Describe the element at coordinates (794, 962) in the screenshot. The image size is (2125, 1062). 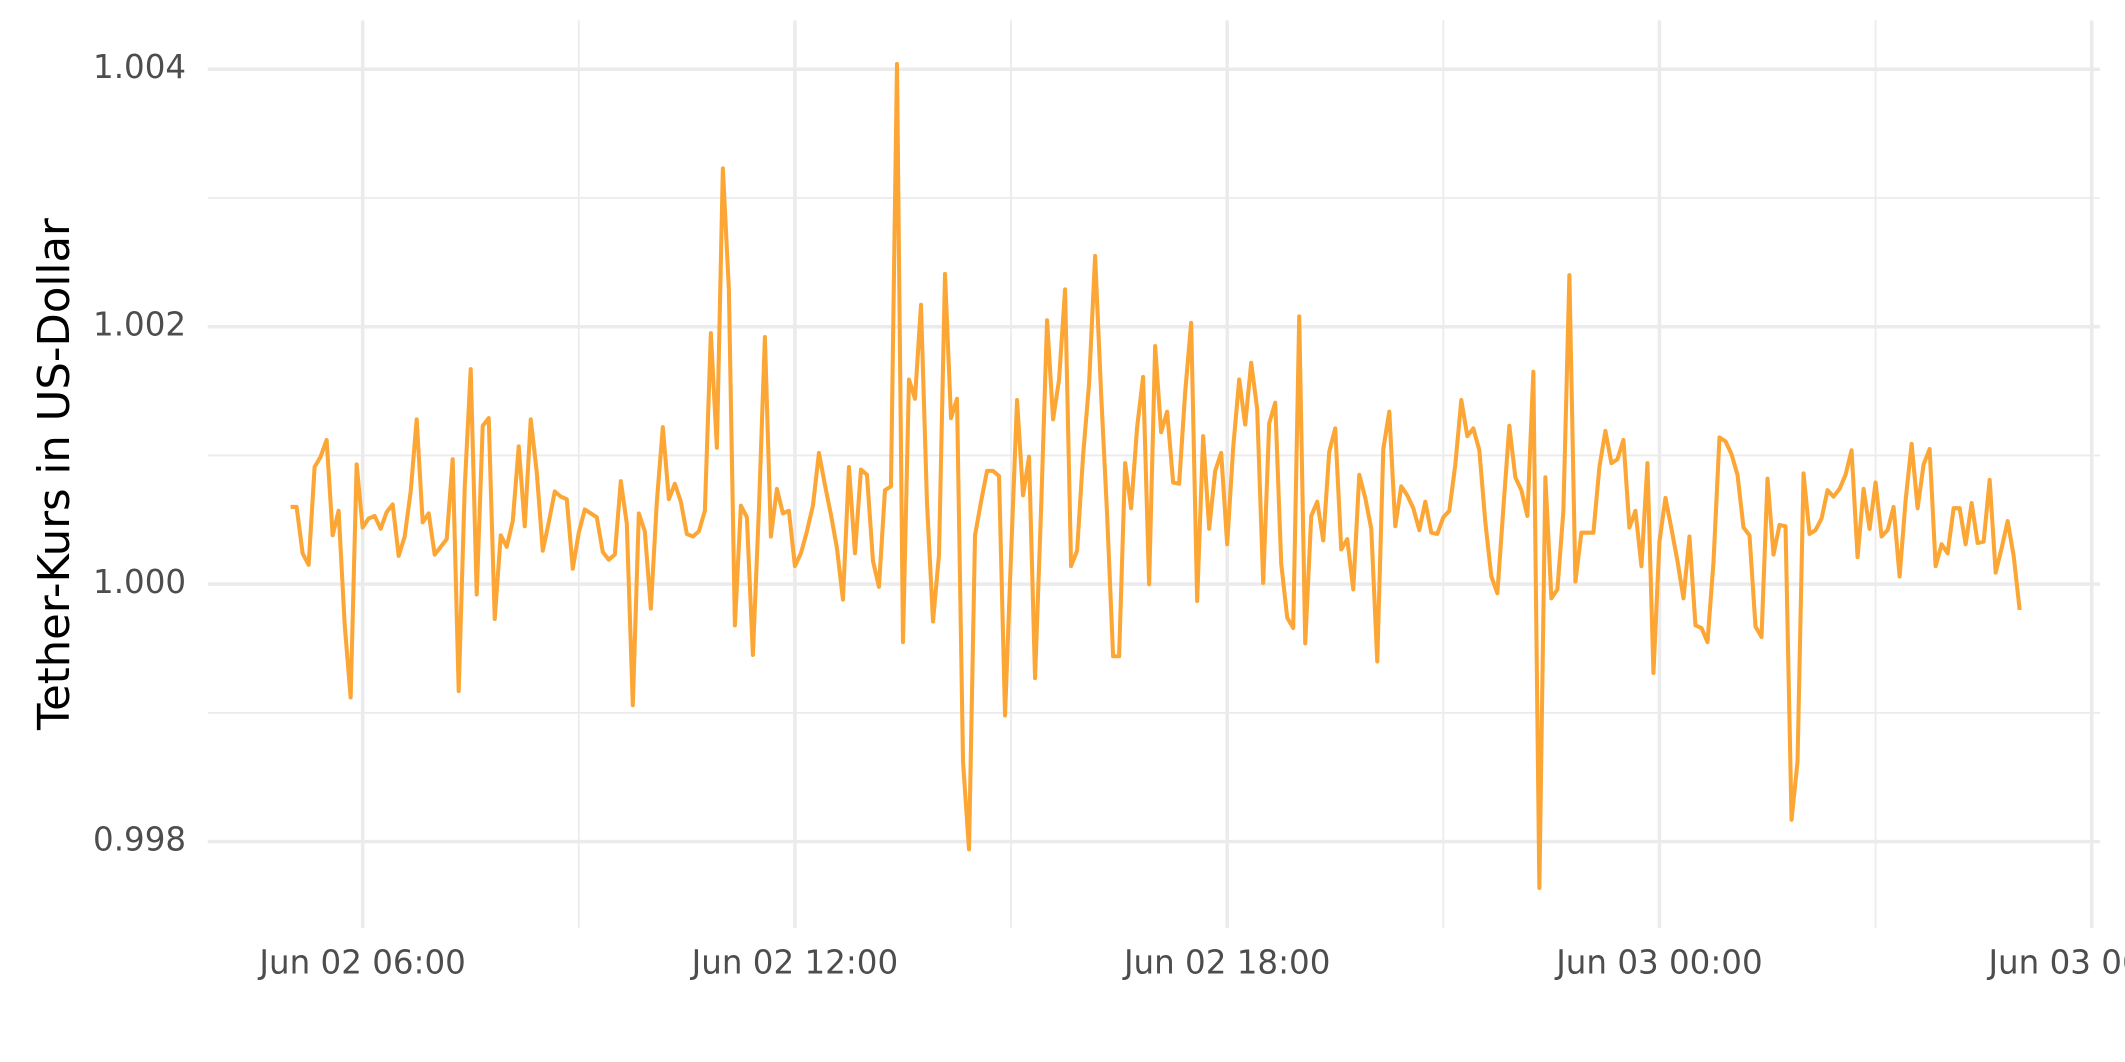
I see `x-tick-label: Jun 02 12:00` at that location.